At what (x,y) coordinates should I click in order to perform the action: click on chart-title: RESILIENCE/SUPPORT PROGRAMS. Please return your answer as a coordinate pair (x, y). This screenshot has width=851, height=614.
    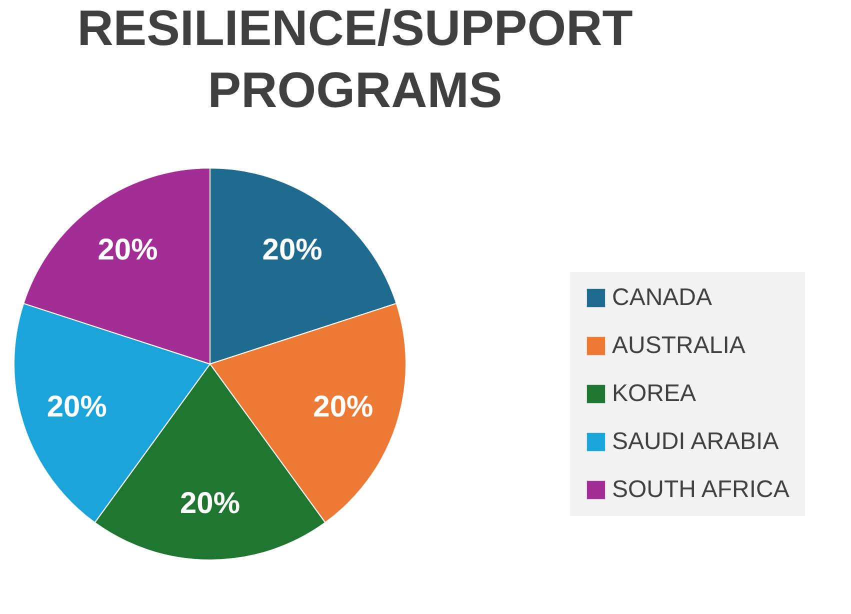
    Looking at the image, I should click on (355, 59).